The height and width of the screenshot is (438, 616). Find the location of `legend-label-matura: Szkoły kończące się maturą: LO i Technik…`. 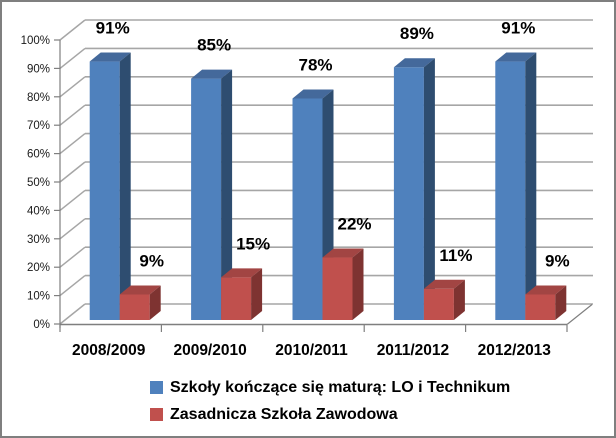

legend-label-matura: Szkoły kończące się maturą: LO i Technik… is located at coordinates (340, 387).